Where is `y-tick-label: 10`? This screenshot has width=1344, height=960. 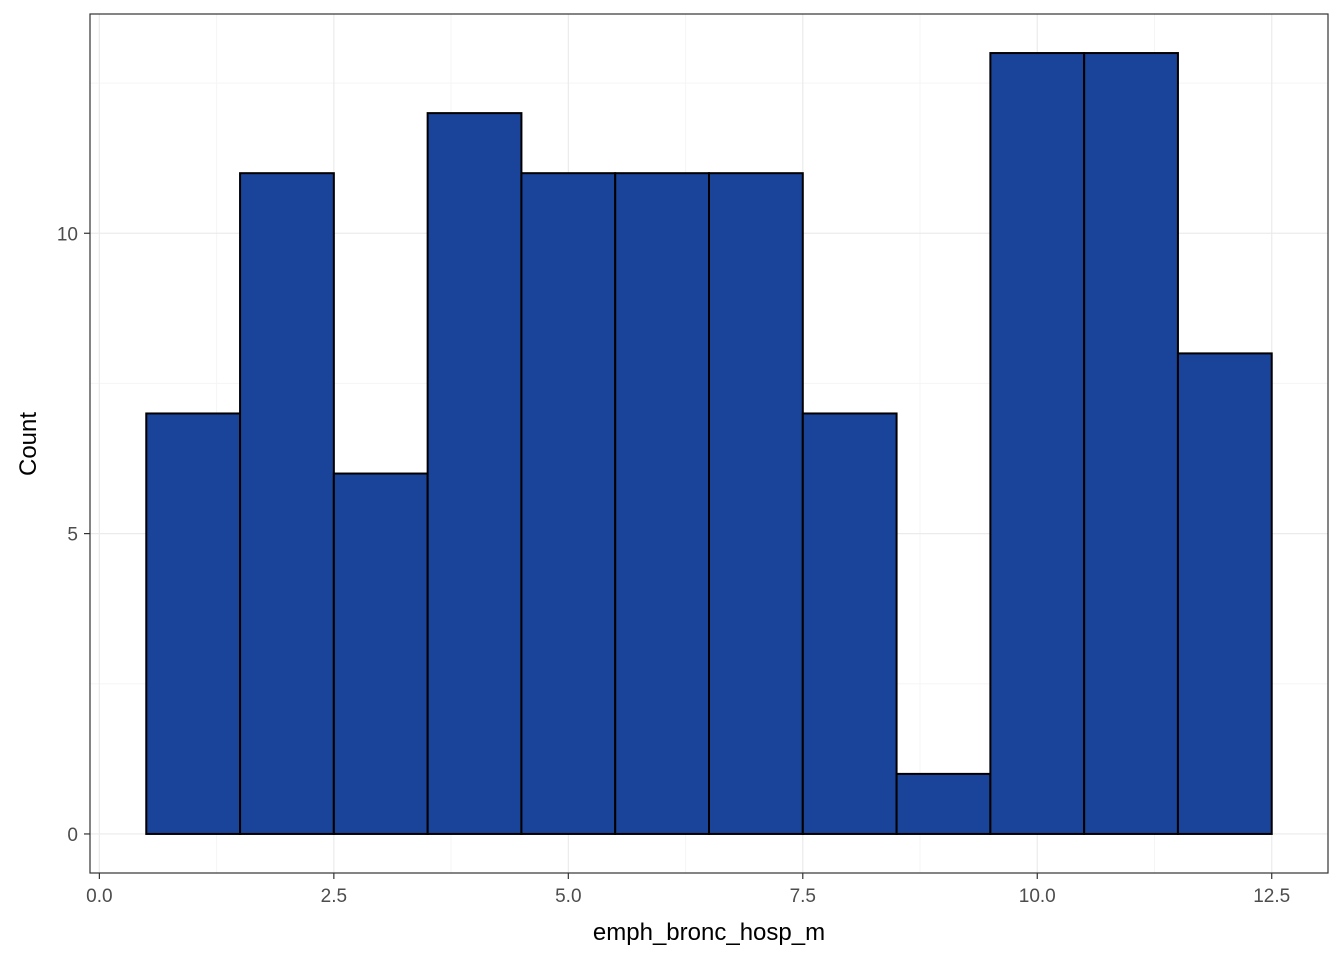 y-tick-label: 10 is located at coordinates (67, 234).